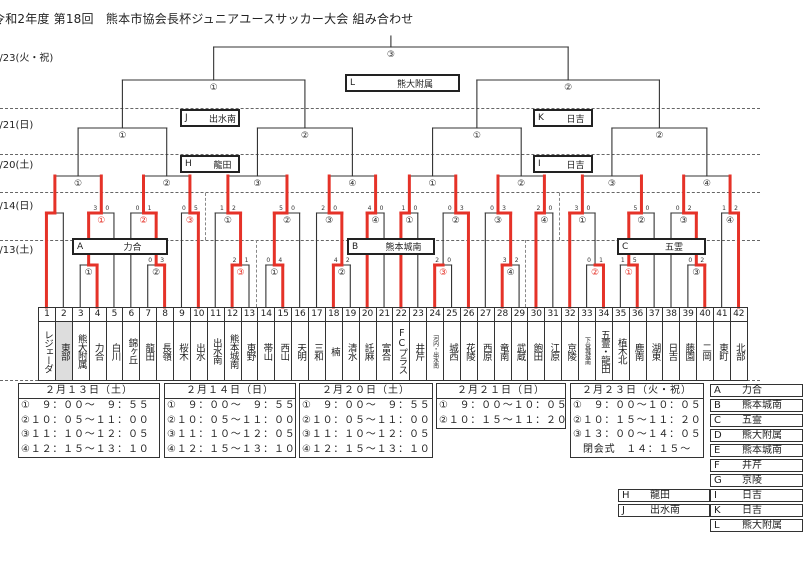  What do you see at coordinates (81, 351) in the screenshot?
I see `team-name: 熊大附属` at bounding box center [81, 351].